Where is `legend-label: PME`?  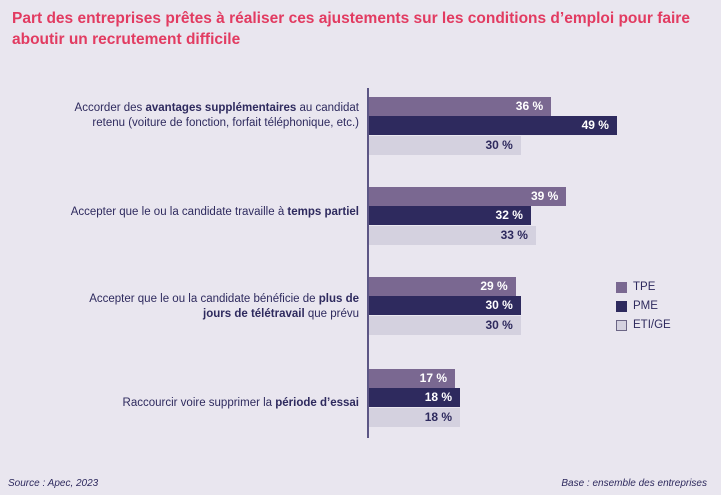 legend-label: PME is located at coordinates (645, 306).